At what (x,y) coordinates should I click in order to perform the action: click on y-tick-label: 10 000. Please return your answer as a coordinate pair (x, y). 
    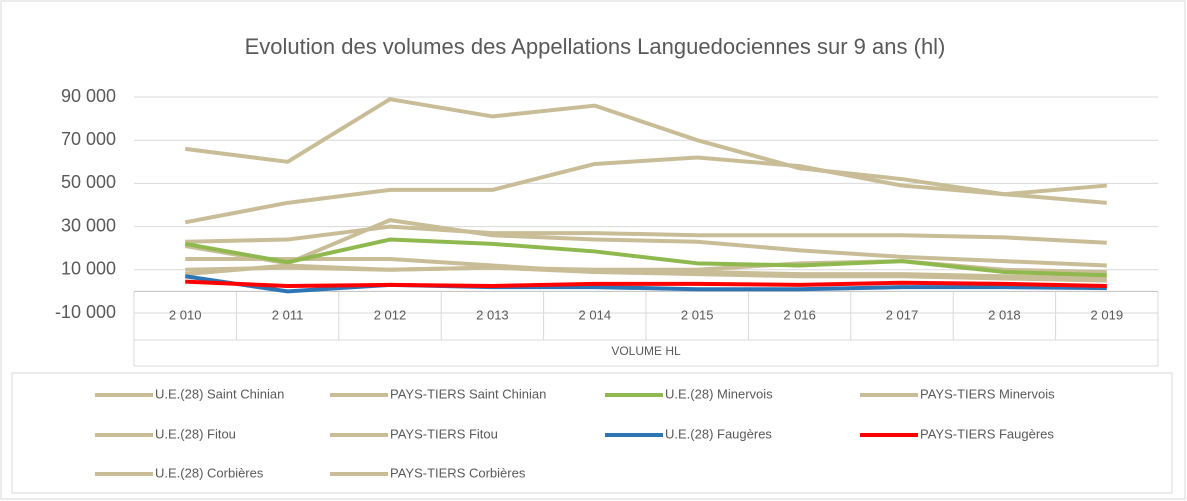
    Looking at the image, I should click on (88, 269).